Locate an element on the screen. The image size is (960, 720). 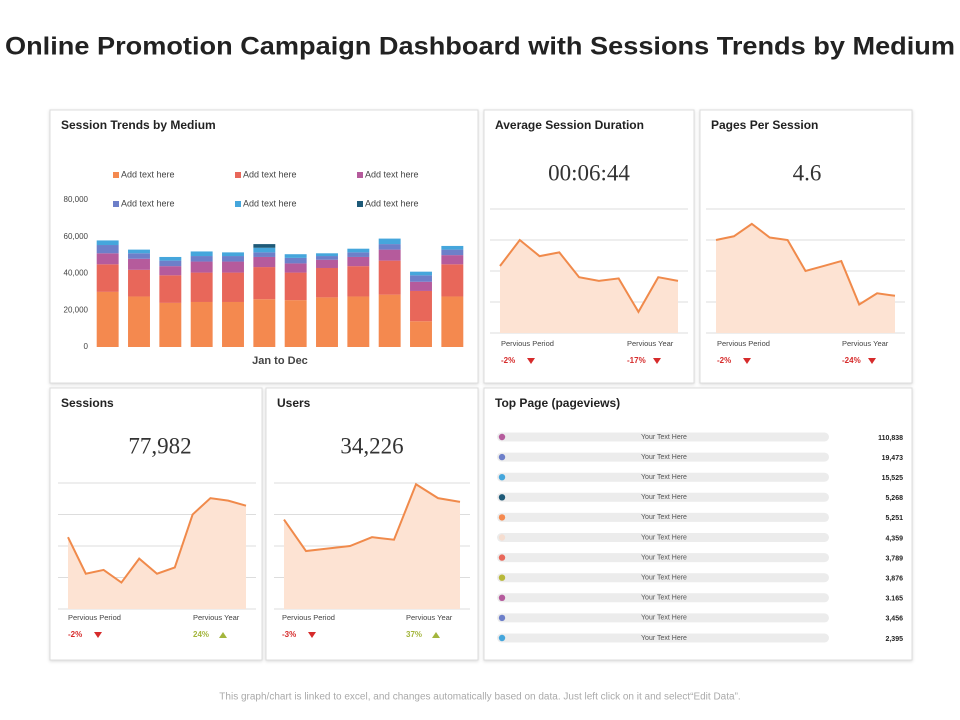
panel-title: Average Session Duration is located at coordinates (569, 125).